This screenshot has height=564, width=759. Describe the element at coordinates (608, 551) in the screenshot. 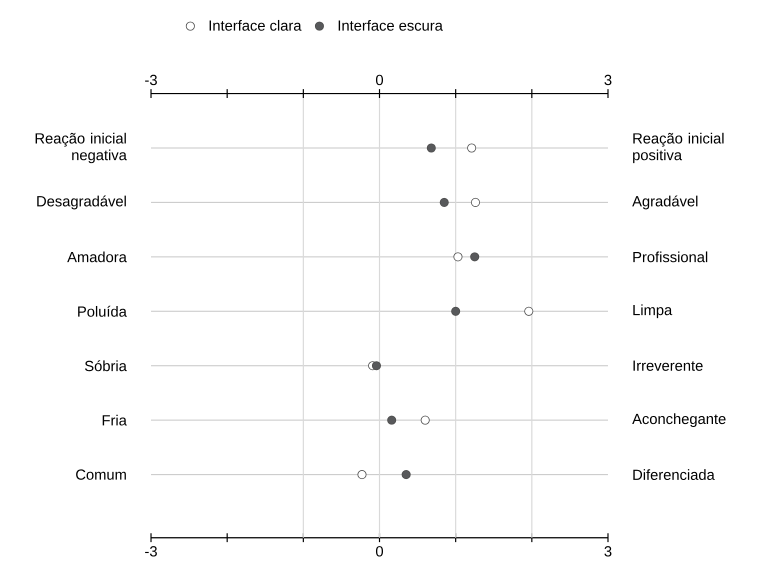

I see `x-tick-label: 3` at that location.